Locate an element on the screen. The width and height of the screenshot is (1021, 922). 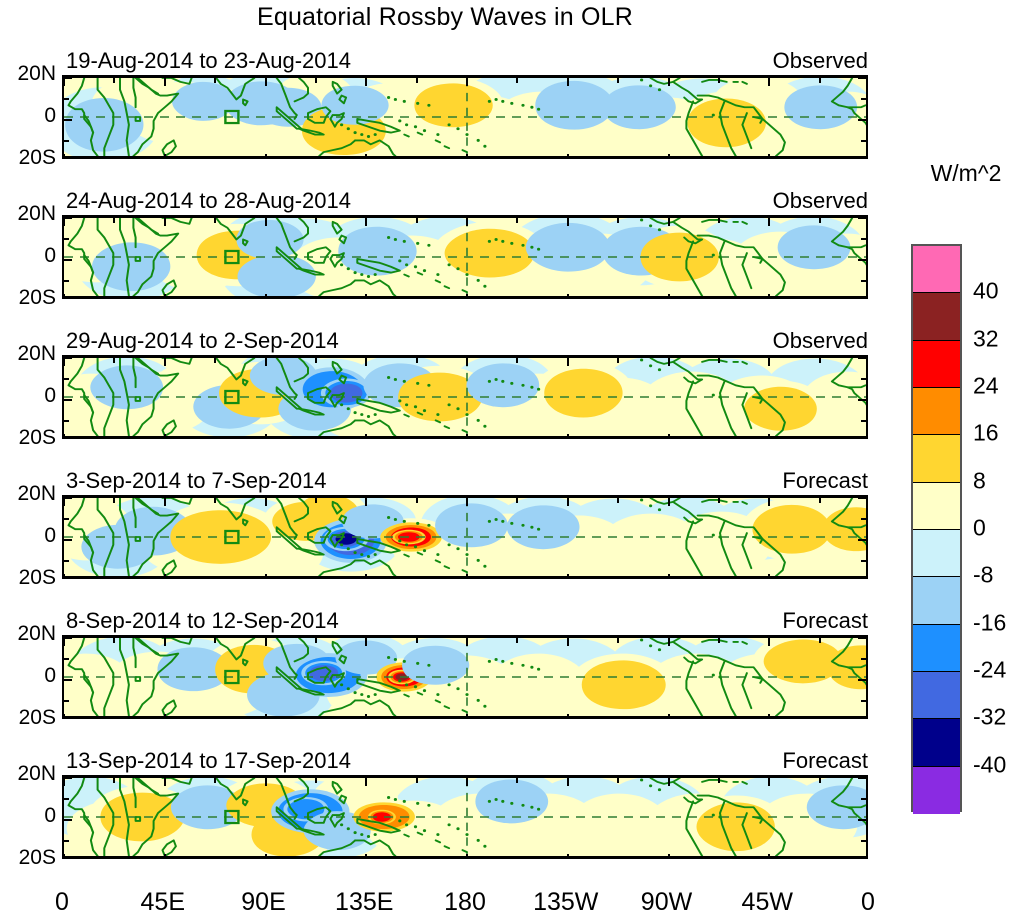
x-axis-label: 0 is located at coordinates (62, 902).